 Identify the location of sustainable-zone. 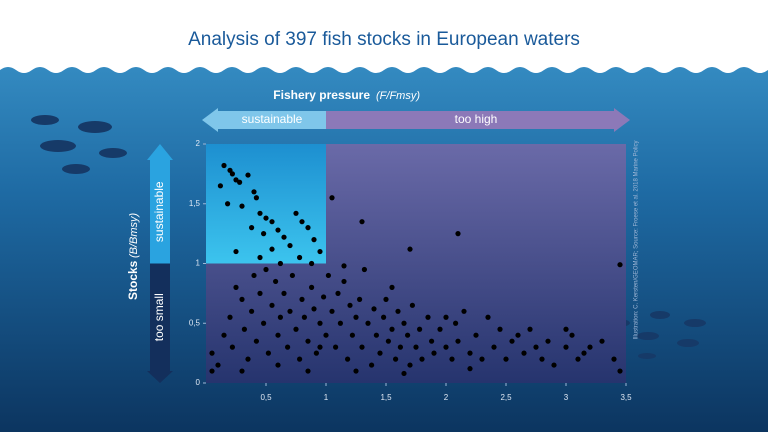
(266, 204).